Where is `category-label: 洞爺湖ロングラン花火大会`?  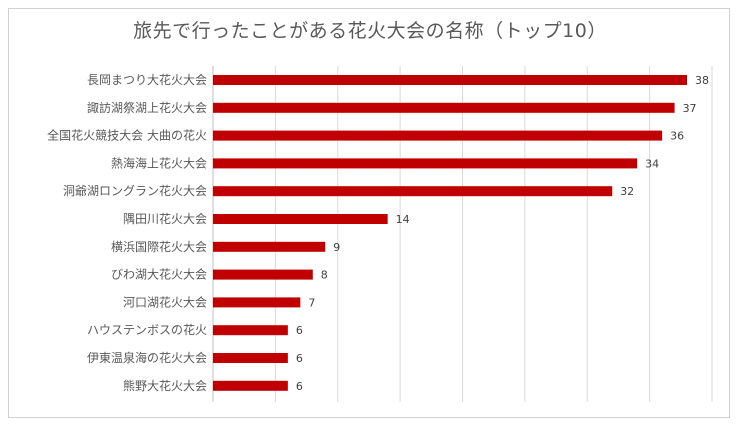
category-label: 洞爺湖ロングラン花火大会 is located at coordinates (135, 190).